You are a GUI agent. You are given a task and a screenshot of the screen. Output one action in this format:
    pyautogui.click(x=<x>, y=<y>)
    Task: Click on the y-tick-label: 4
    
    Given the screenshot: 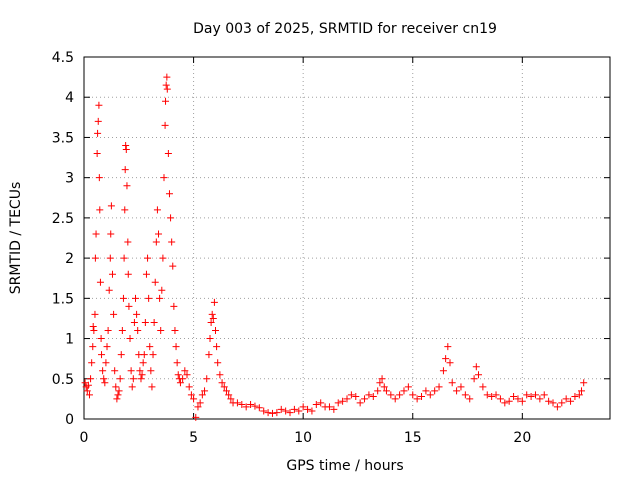 What is the action you would take?
    pyautogui.click(x=69, y=98)
    